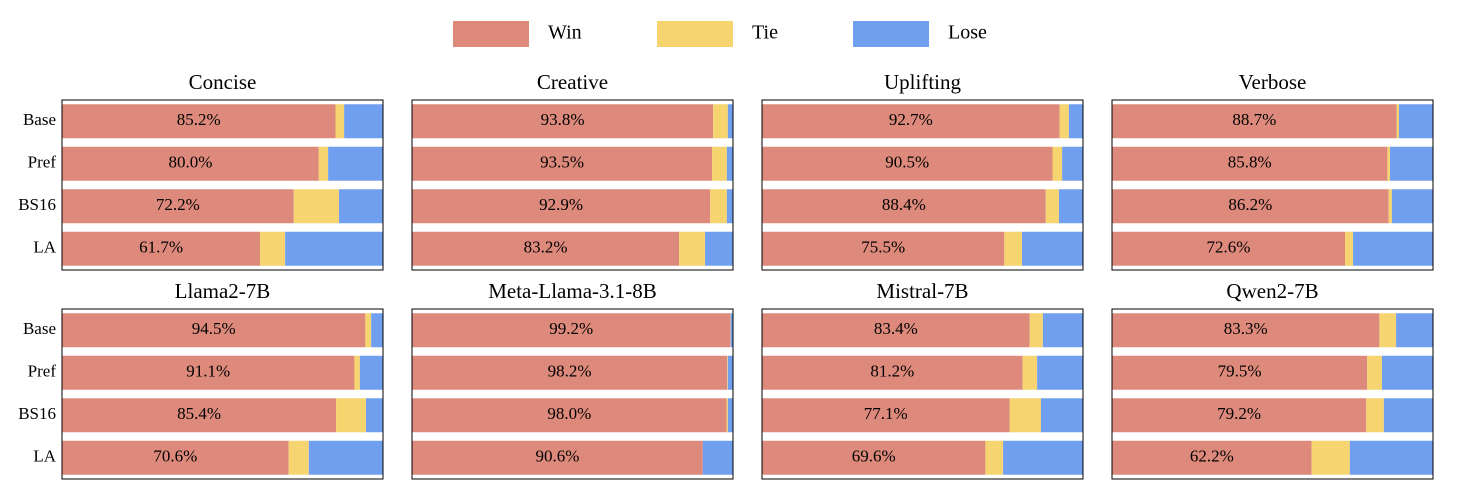 The height and width of the screenshot is (498, 1468). I want to click on value-label: 83.3%, so click(1246, 328).